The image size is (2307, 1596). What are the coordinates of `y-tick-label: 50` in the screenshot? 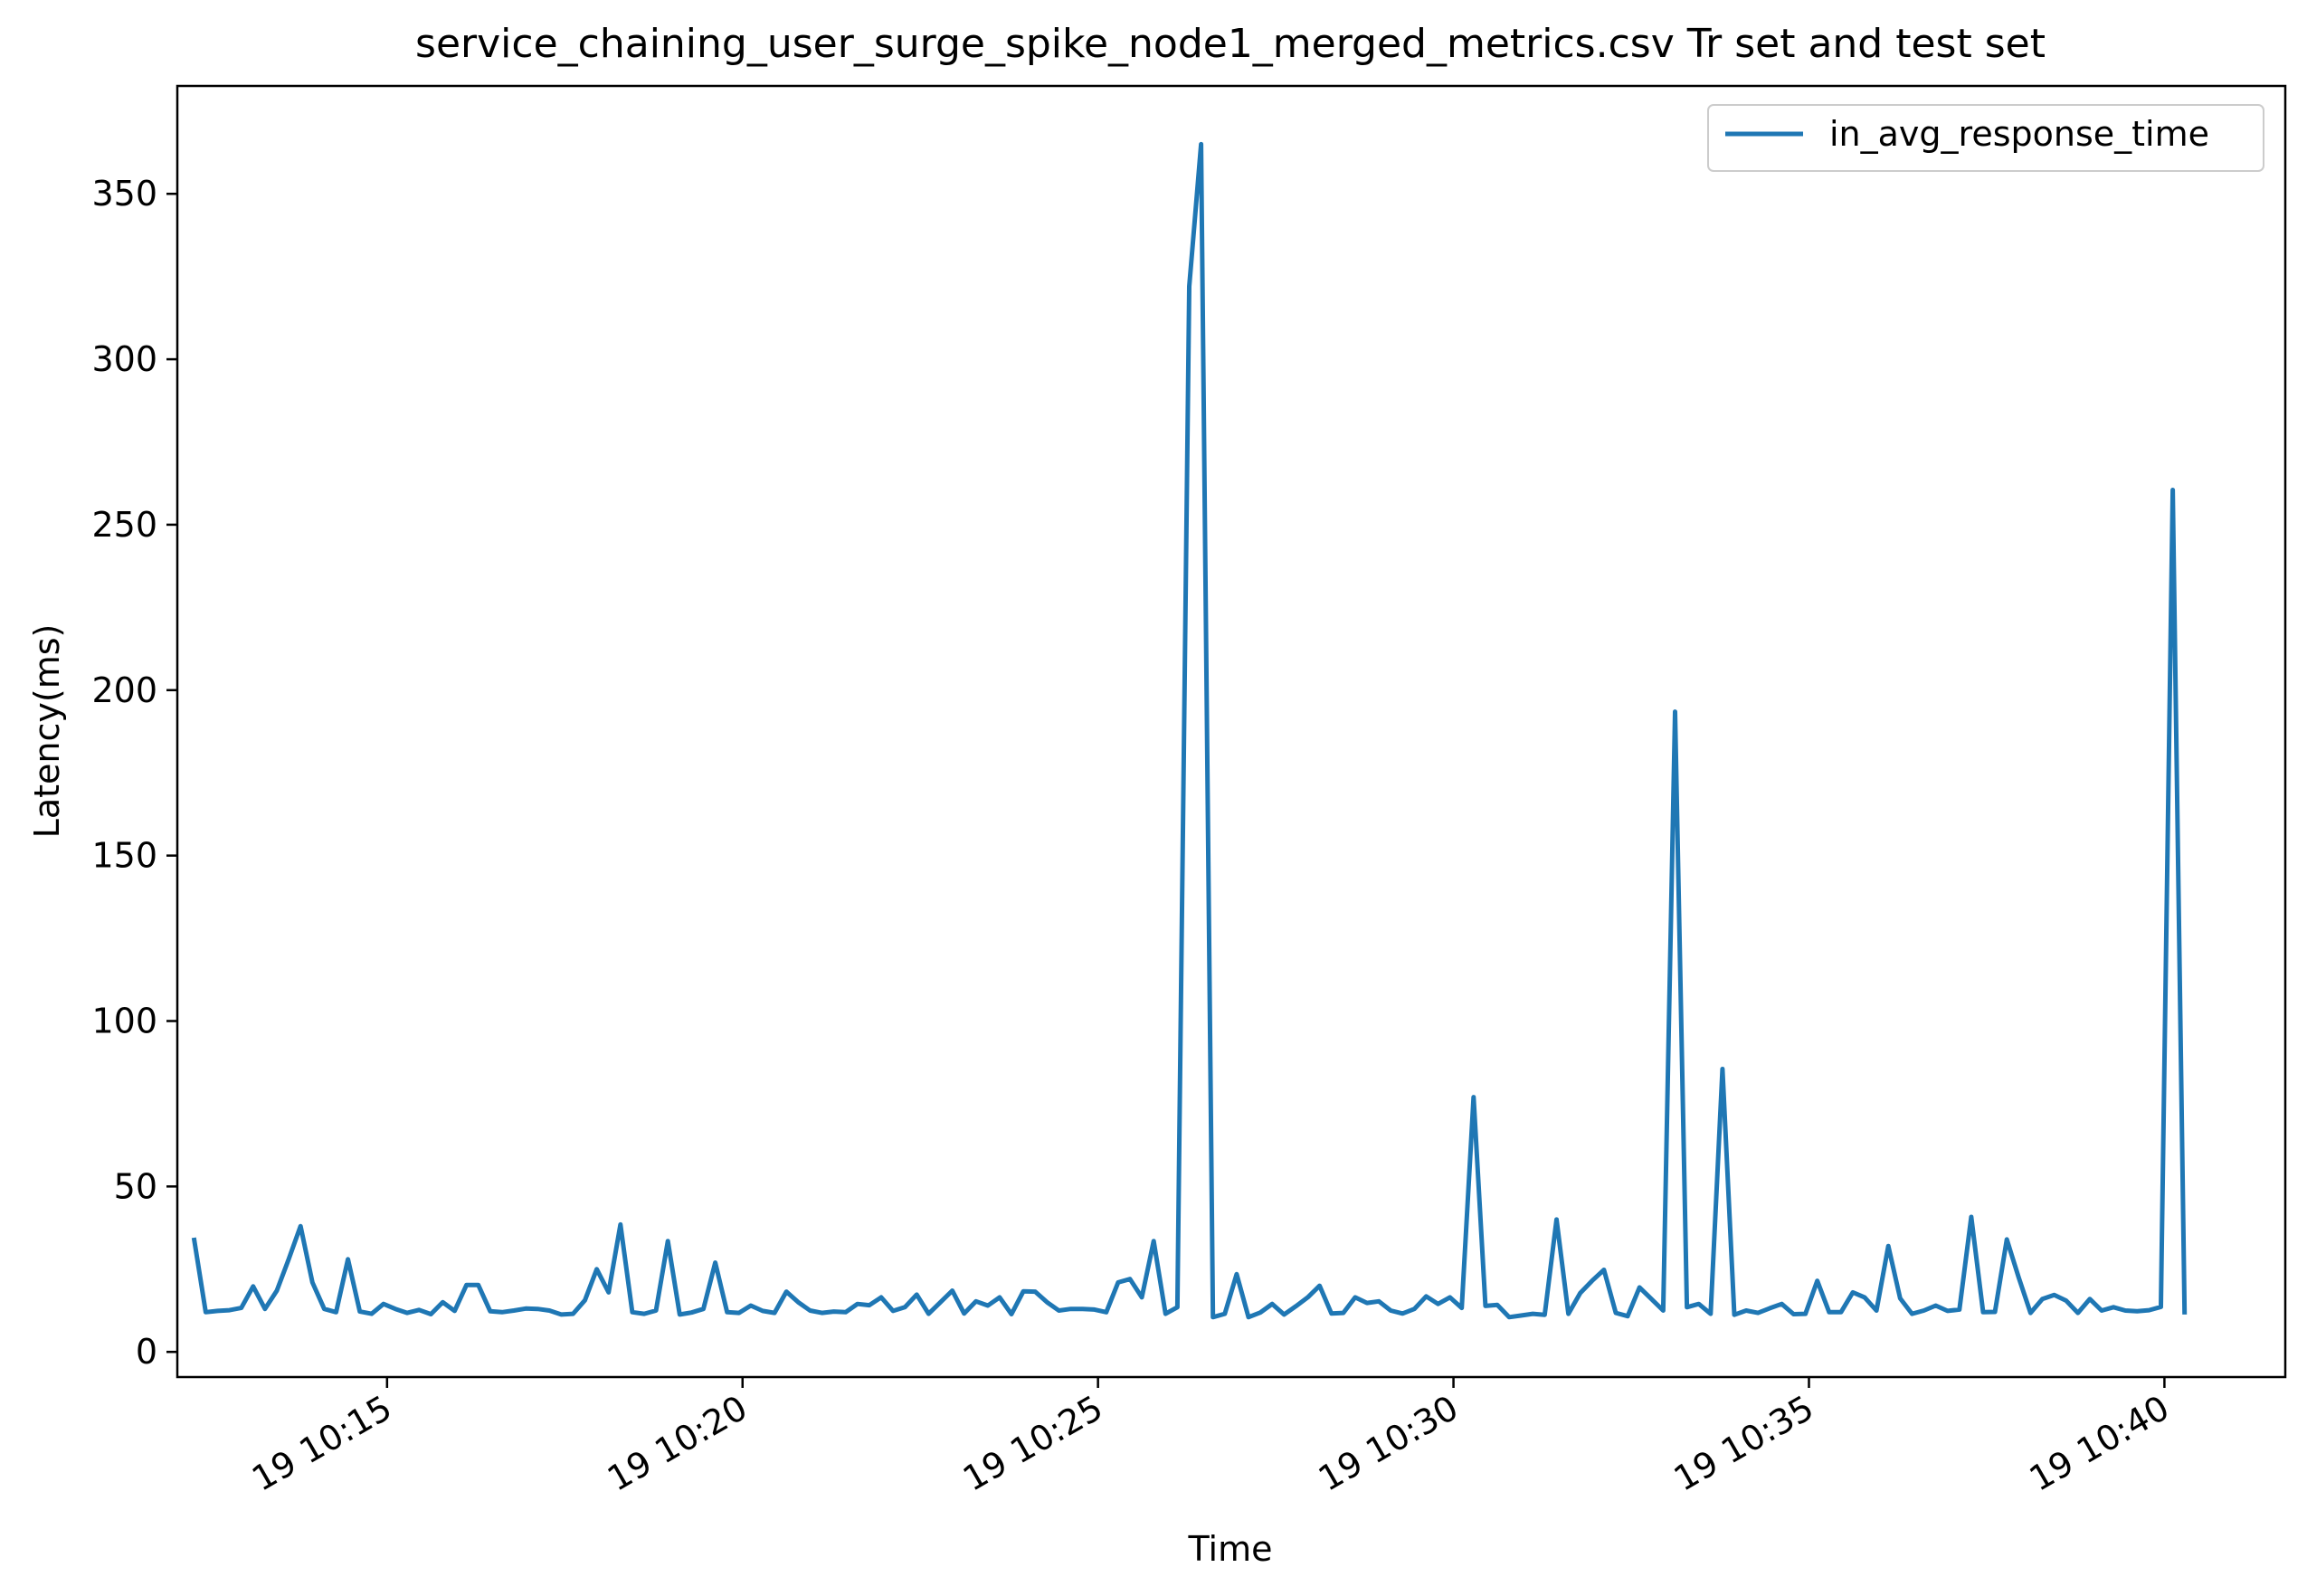 It's located at (135, 1186).